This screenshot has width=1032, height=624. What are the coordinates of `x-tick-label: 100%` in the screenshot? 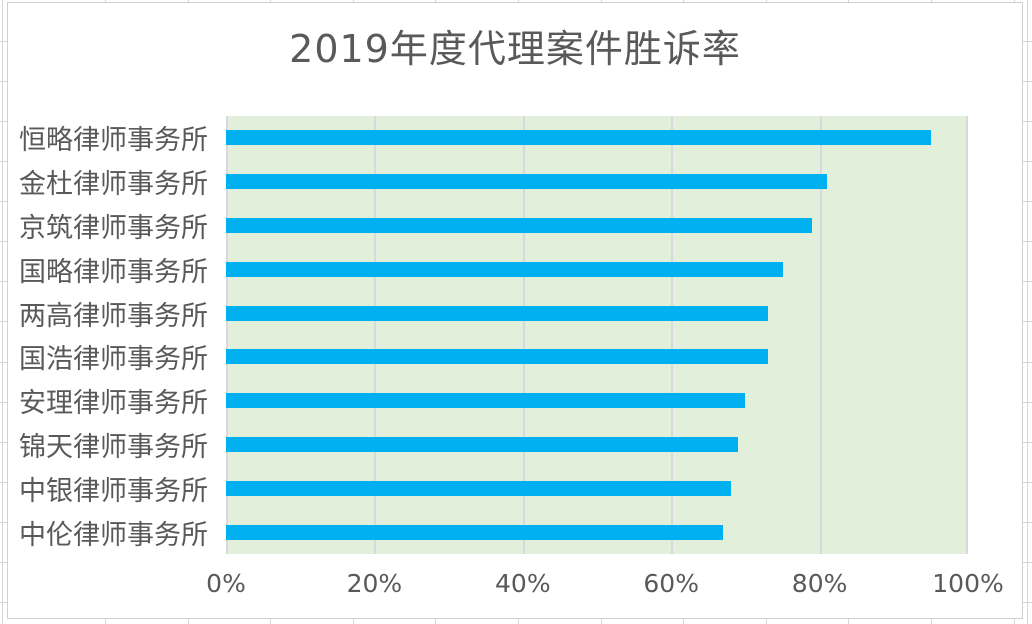 It's located at (968, 583).